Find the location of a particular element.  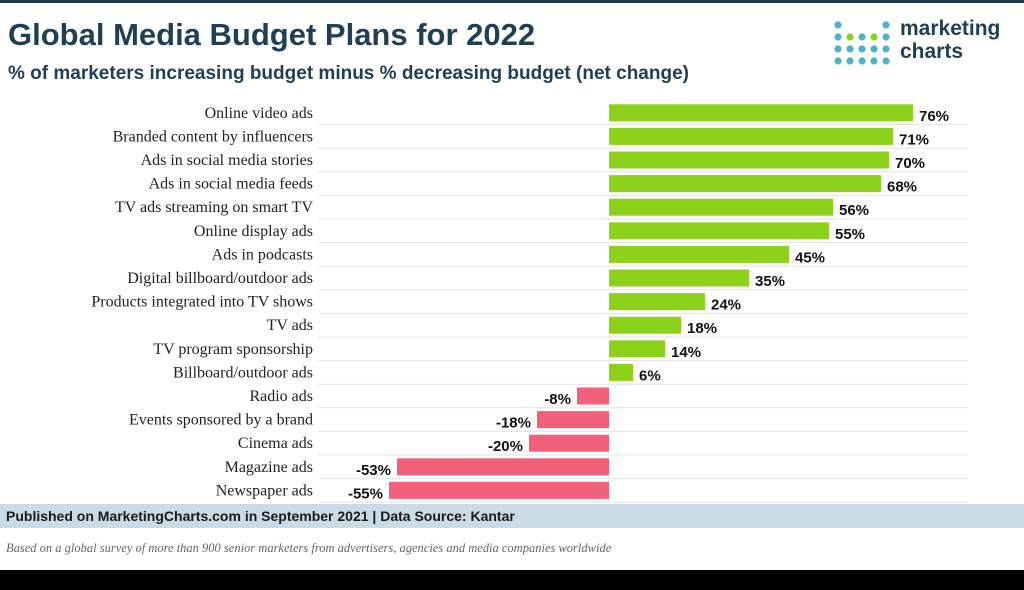

logo-wordmark: marketing charts is located at coordinates (950, 40).